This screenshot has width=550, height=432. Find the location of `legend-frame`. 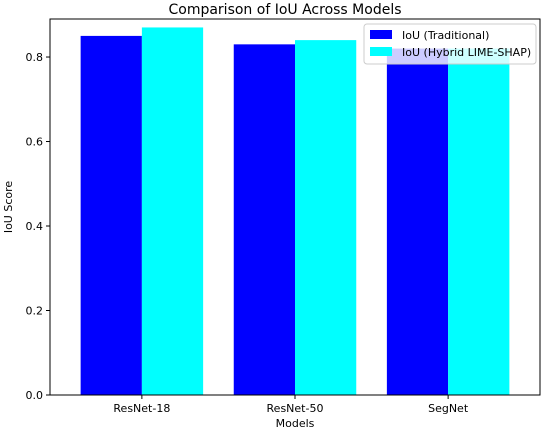

legend-frame is located at coordinates (450, 44).